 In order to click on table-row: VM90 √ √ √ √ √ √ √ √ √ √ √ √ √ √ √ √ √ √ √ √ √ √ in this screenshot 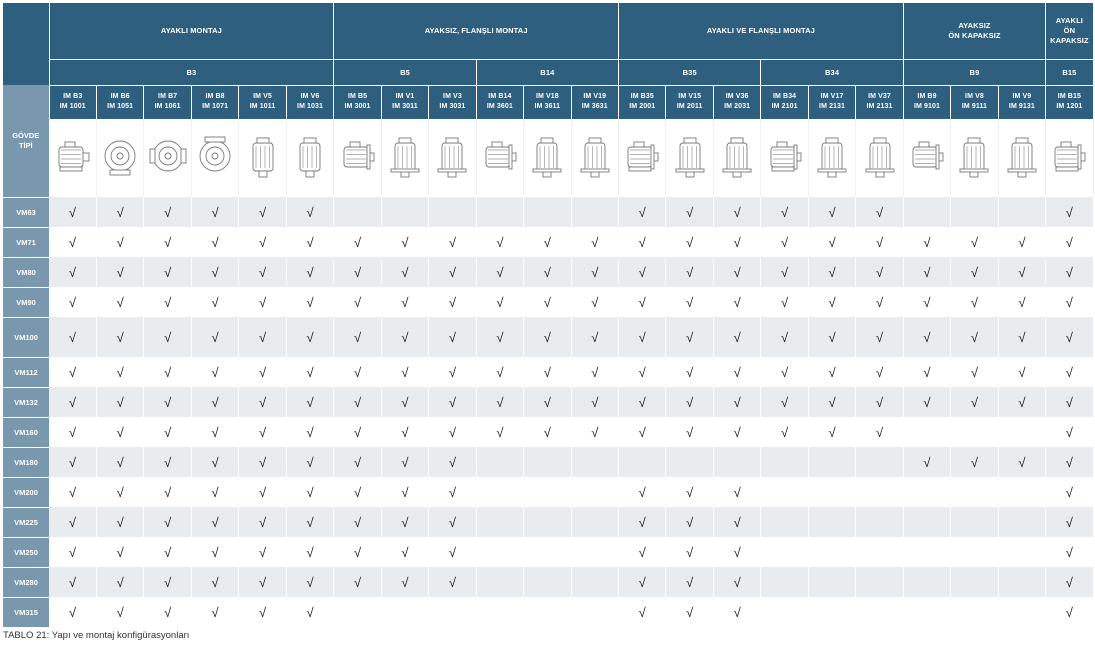, I will do `click(548, 301)`.